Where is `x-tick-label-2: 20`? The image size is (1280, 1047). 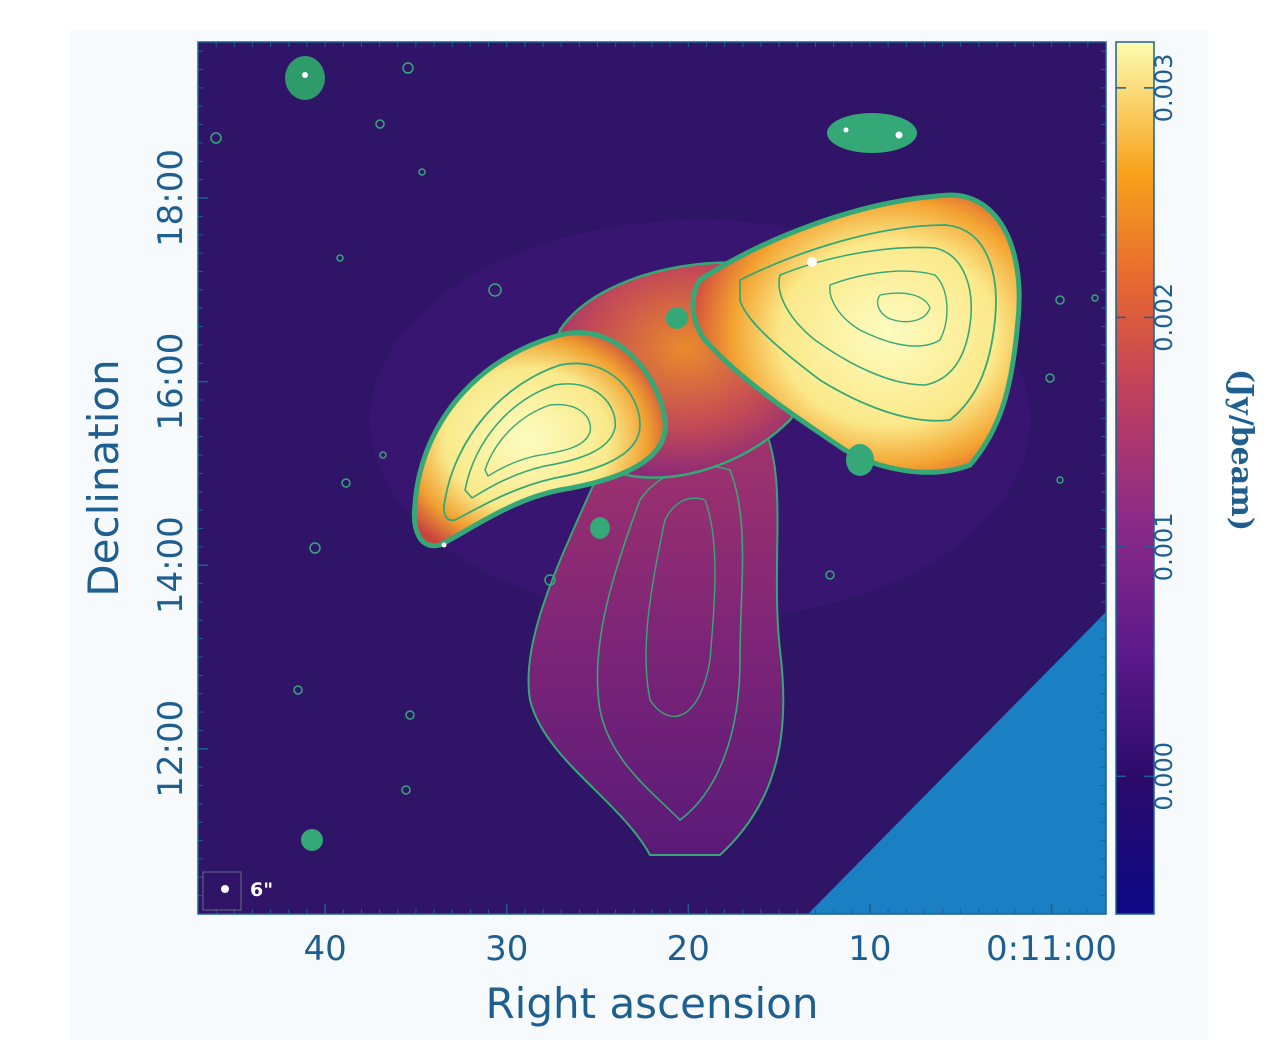
x-tick-label-2: 20 is located at coordinates (688, 949).